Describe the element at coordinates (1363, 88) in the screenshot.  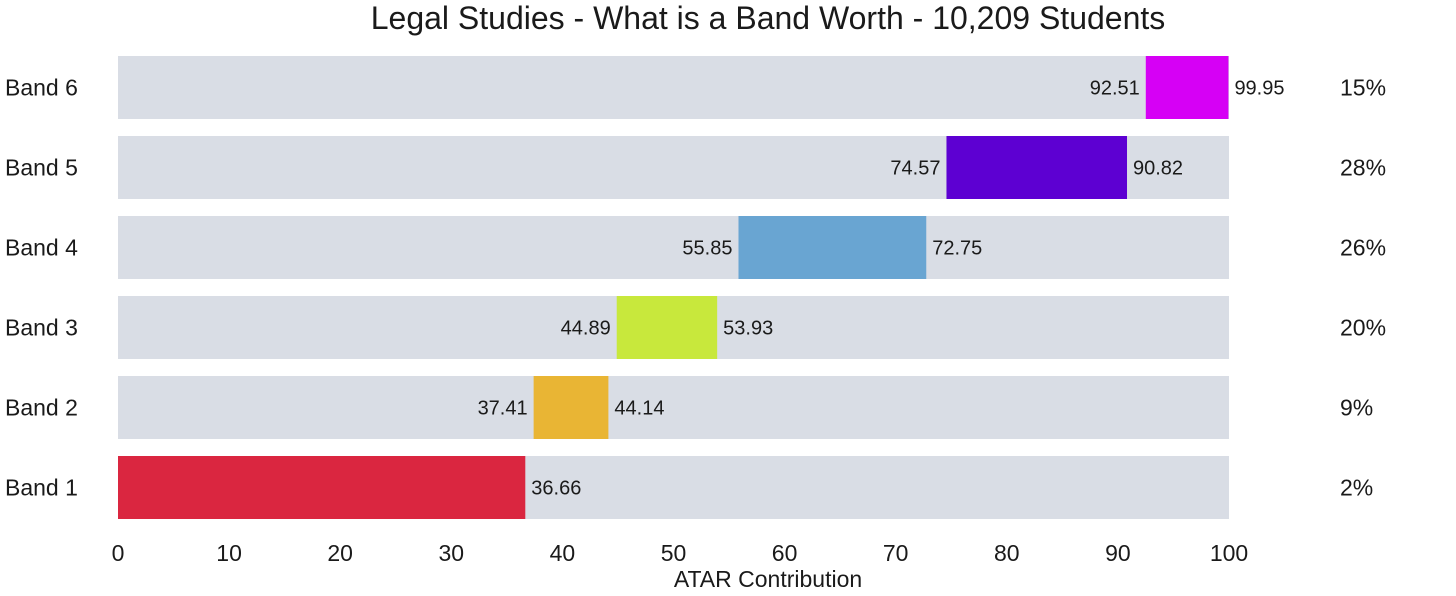
I see `band-percent: 15%` at that location.